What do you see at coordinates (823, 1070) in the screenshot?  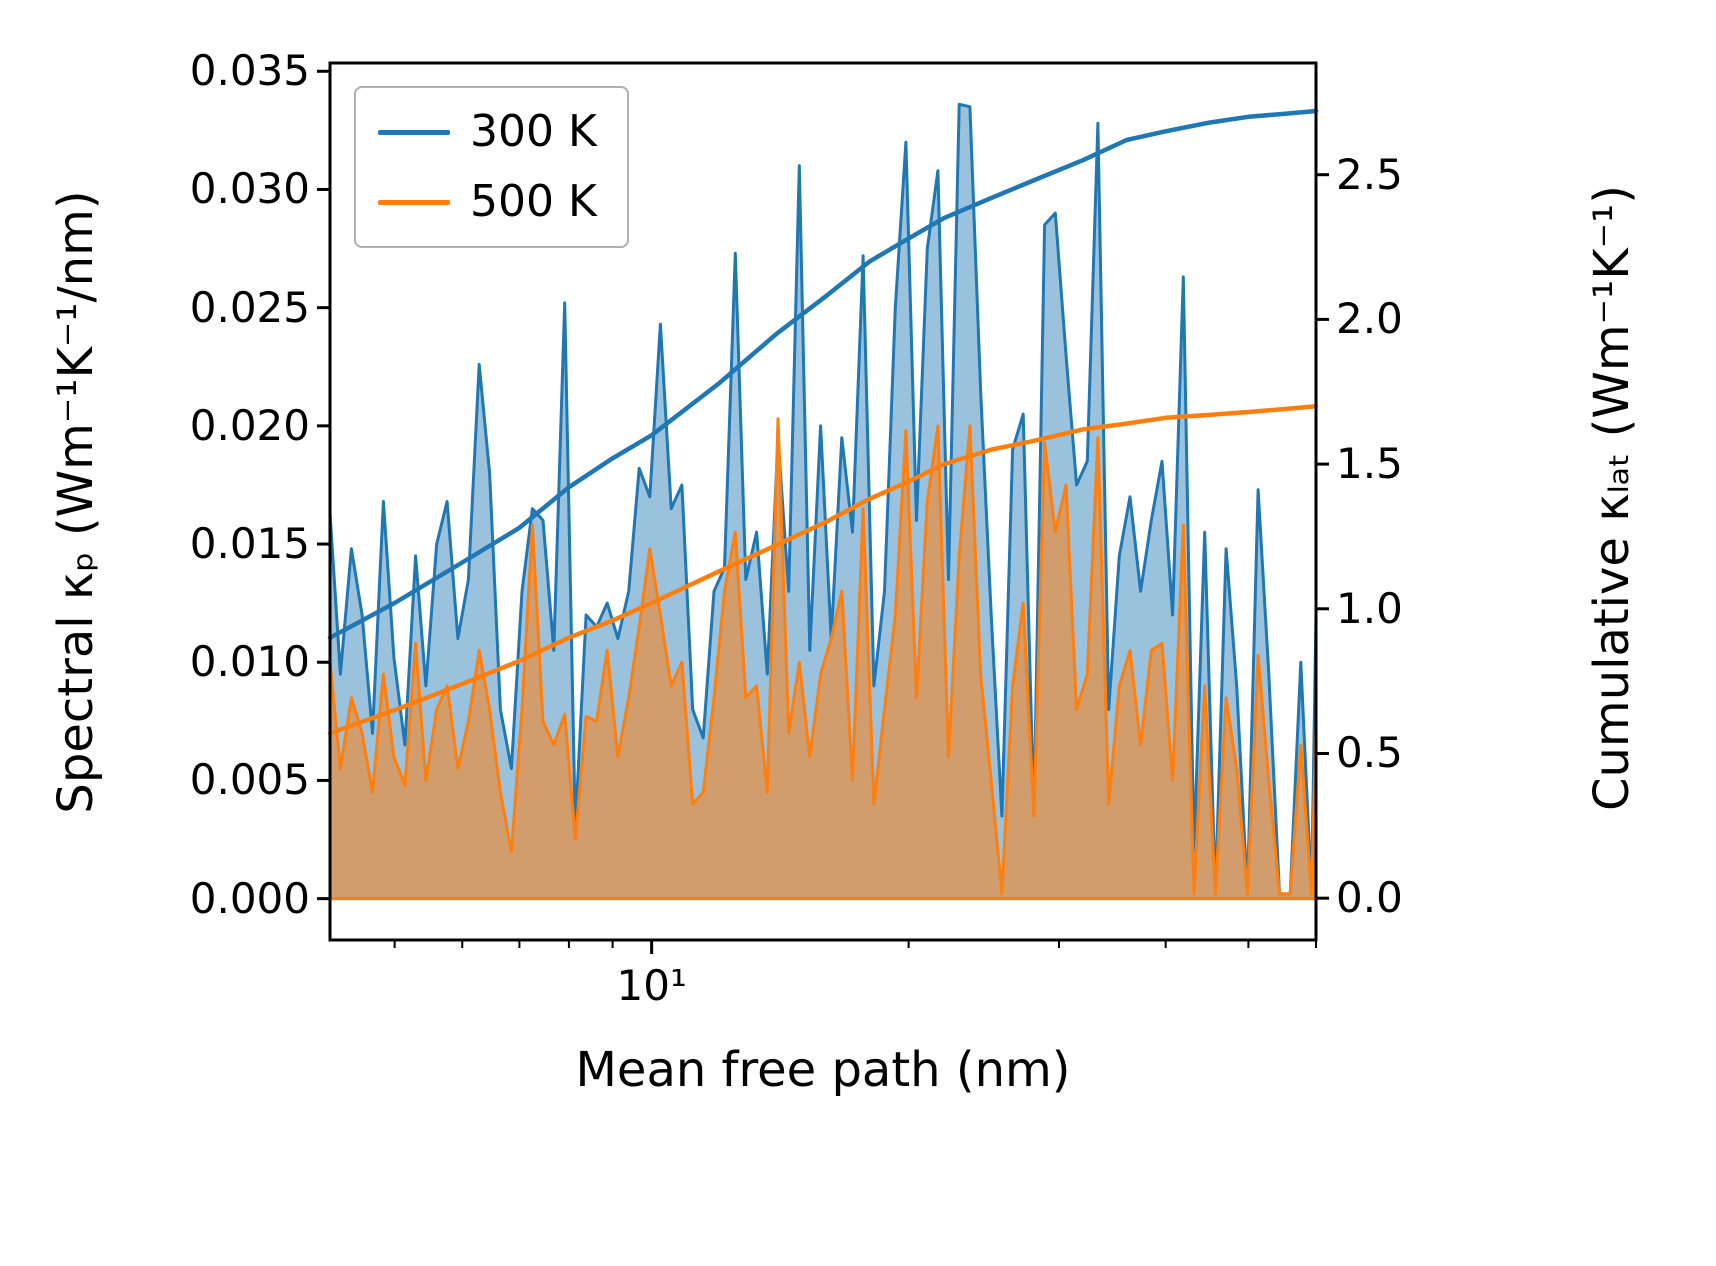 I see `x-axis-label: Mean free path (nm)` at bounding box center [823, 1070].